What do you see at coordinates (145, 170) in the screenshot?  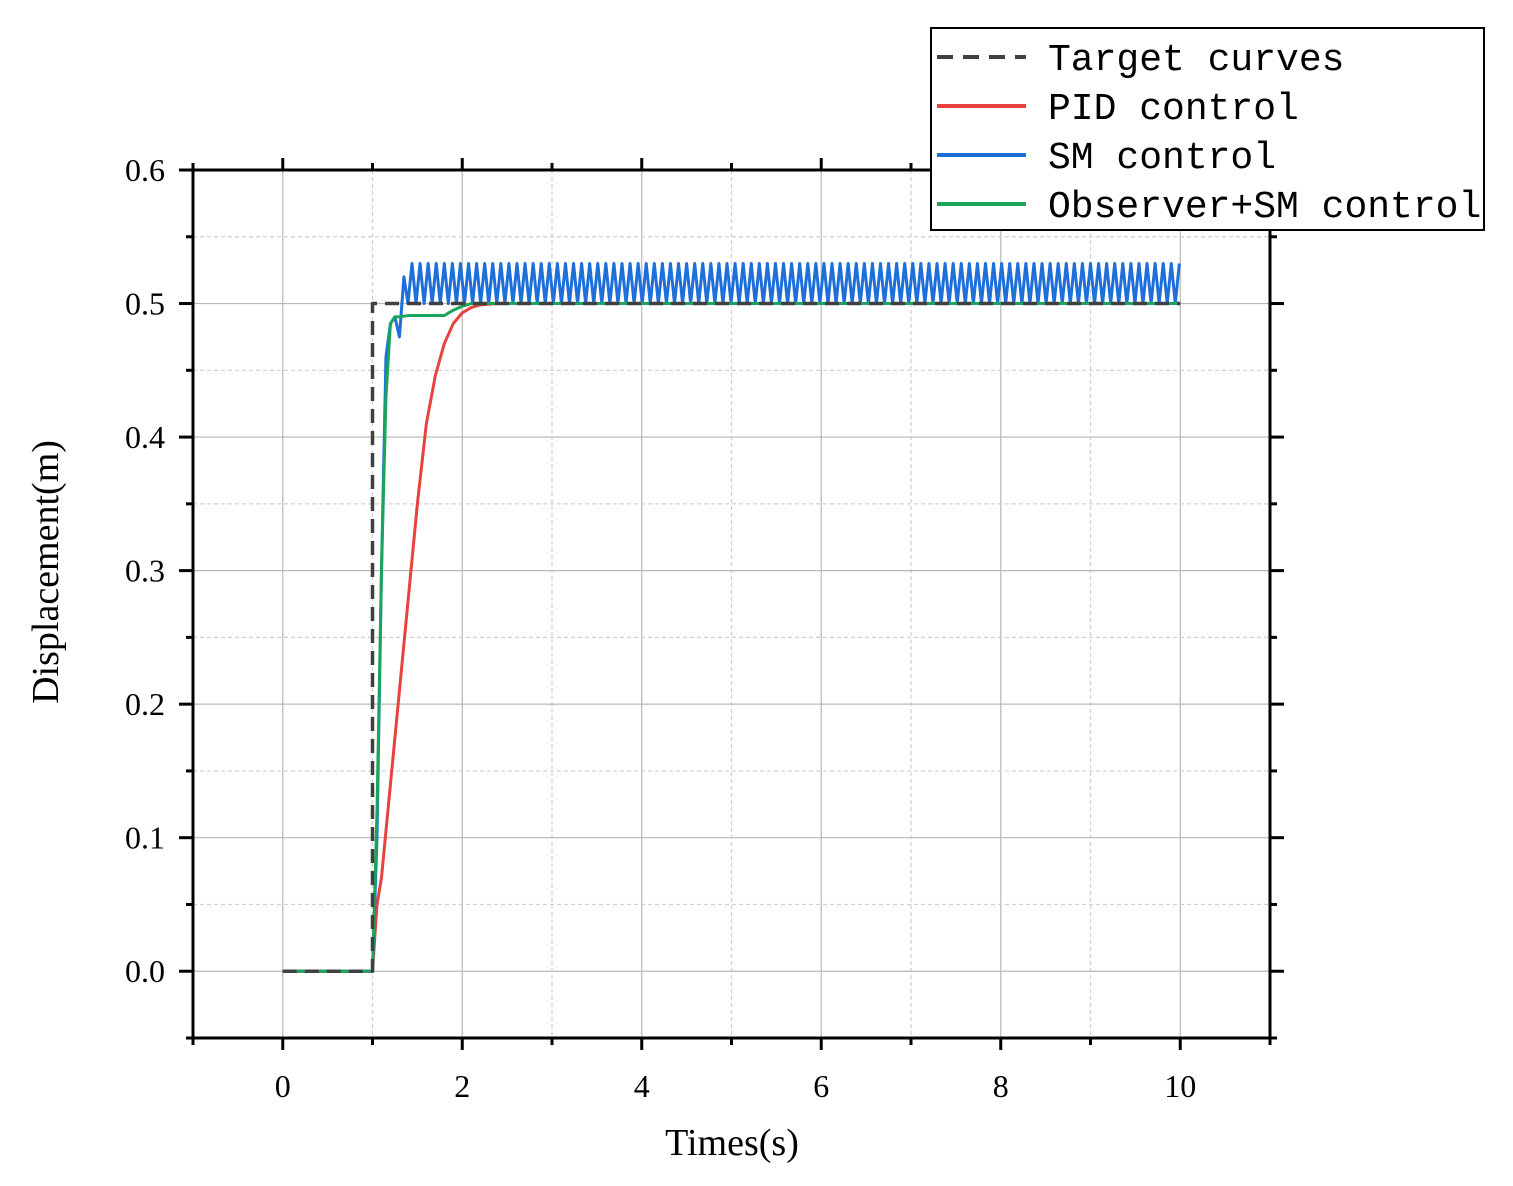 I see `y-tick-label: 0.6` at bounding box center [145, 170].